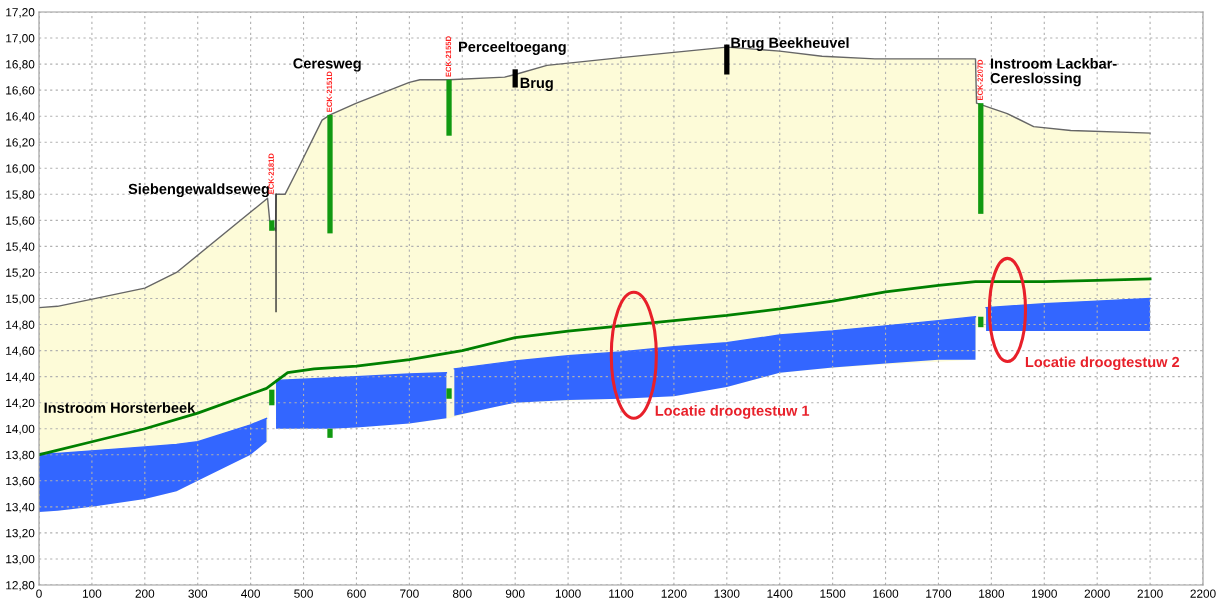 Image resolution: width=1221 pixels, height=603 pixels. Describe the element at coordinates (20, 299) in the screenshot. I see `y-tick-label: 15,00` at that location.